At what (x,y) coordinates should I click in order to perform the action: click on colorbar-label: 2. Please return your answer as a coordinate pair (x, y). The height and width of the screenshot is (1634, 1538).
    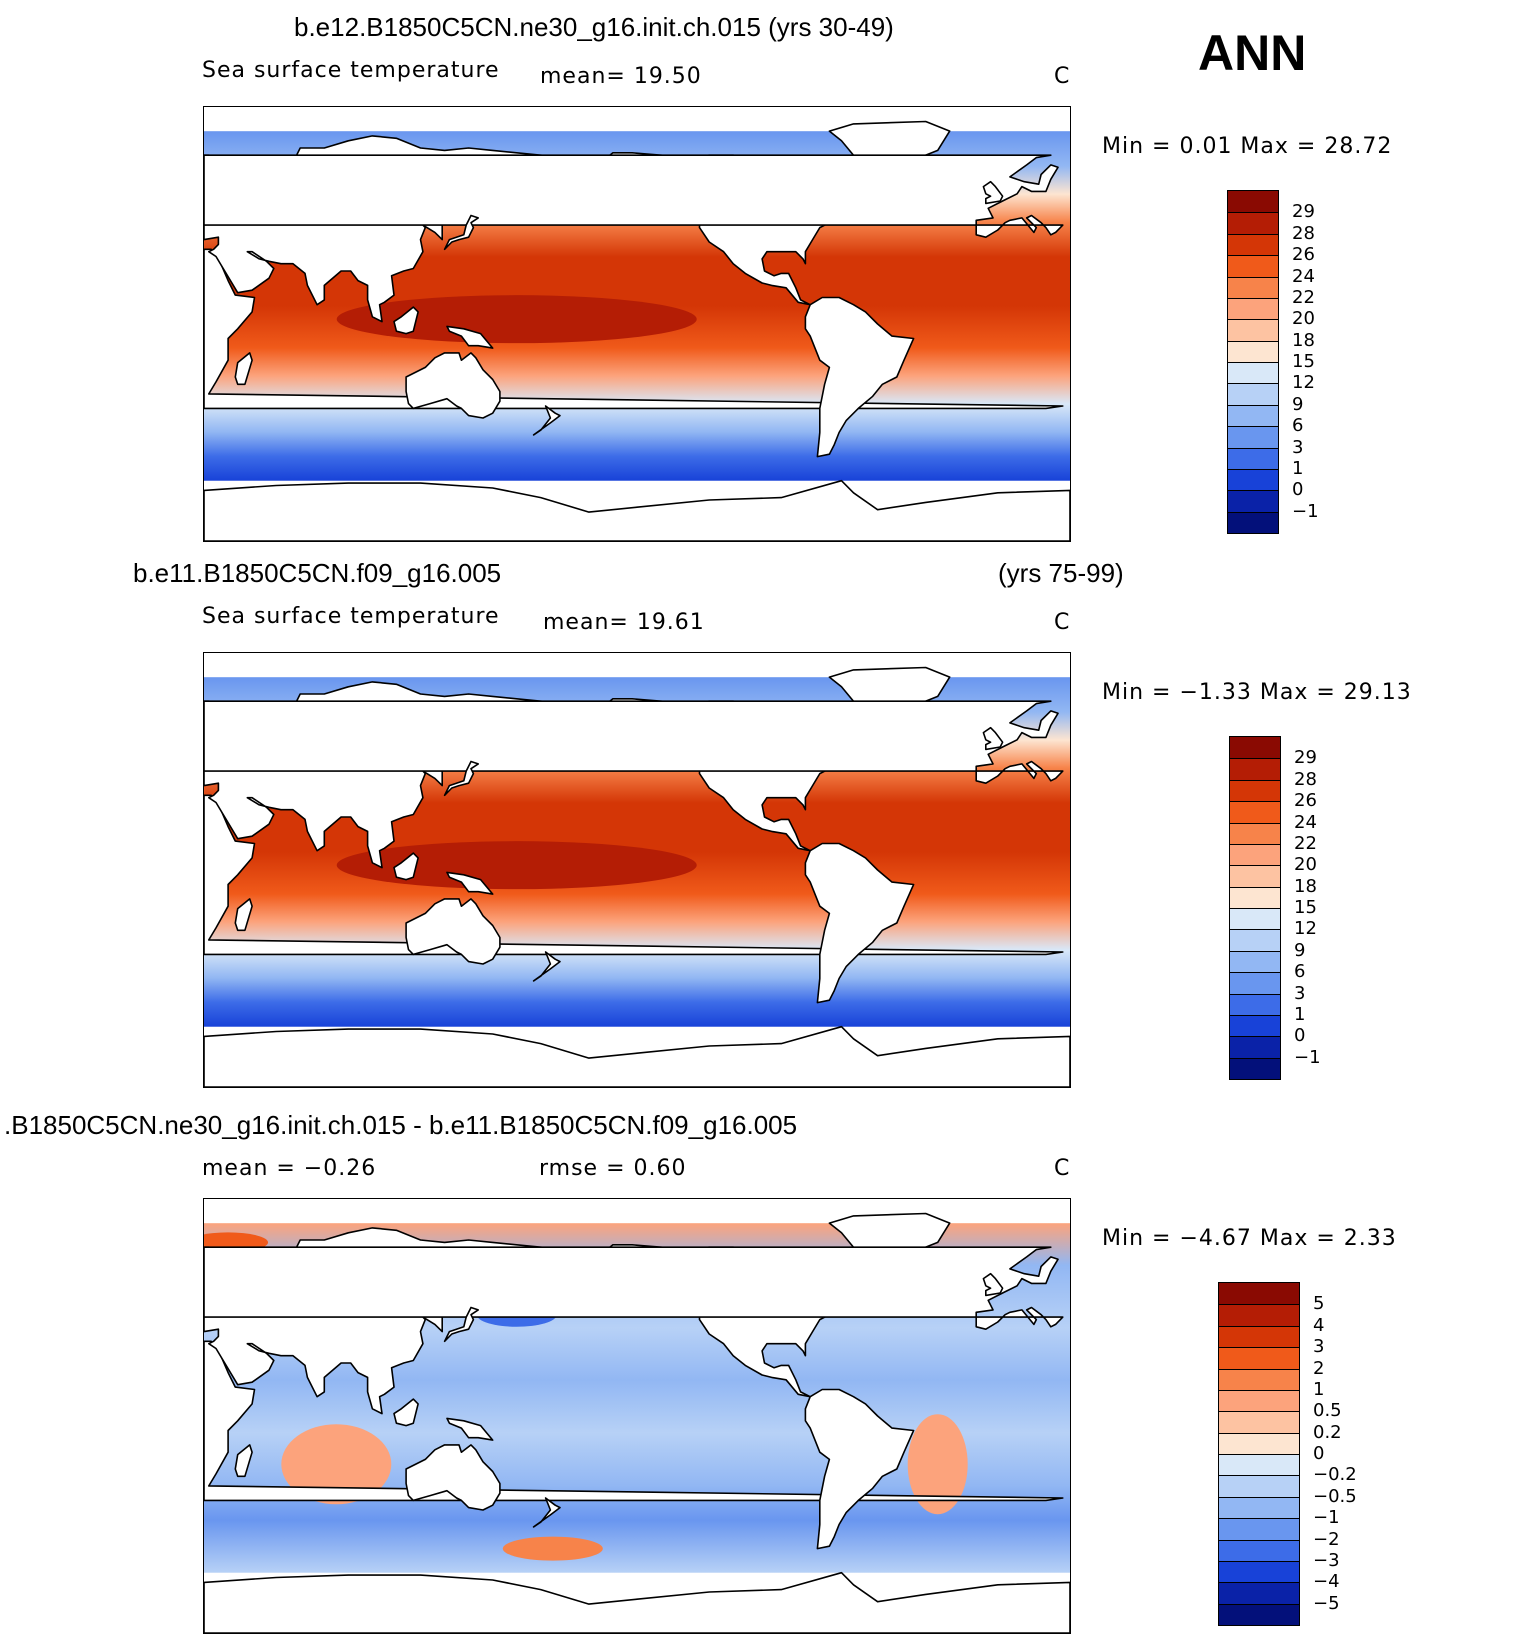
    Looking at the image, I should click on (1319, 1368).